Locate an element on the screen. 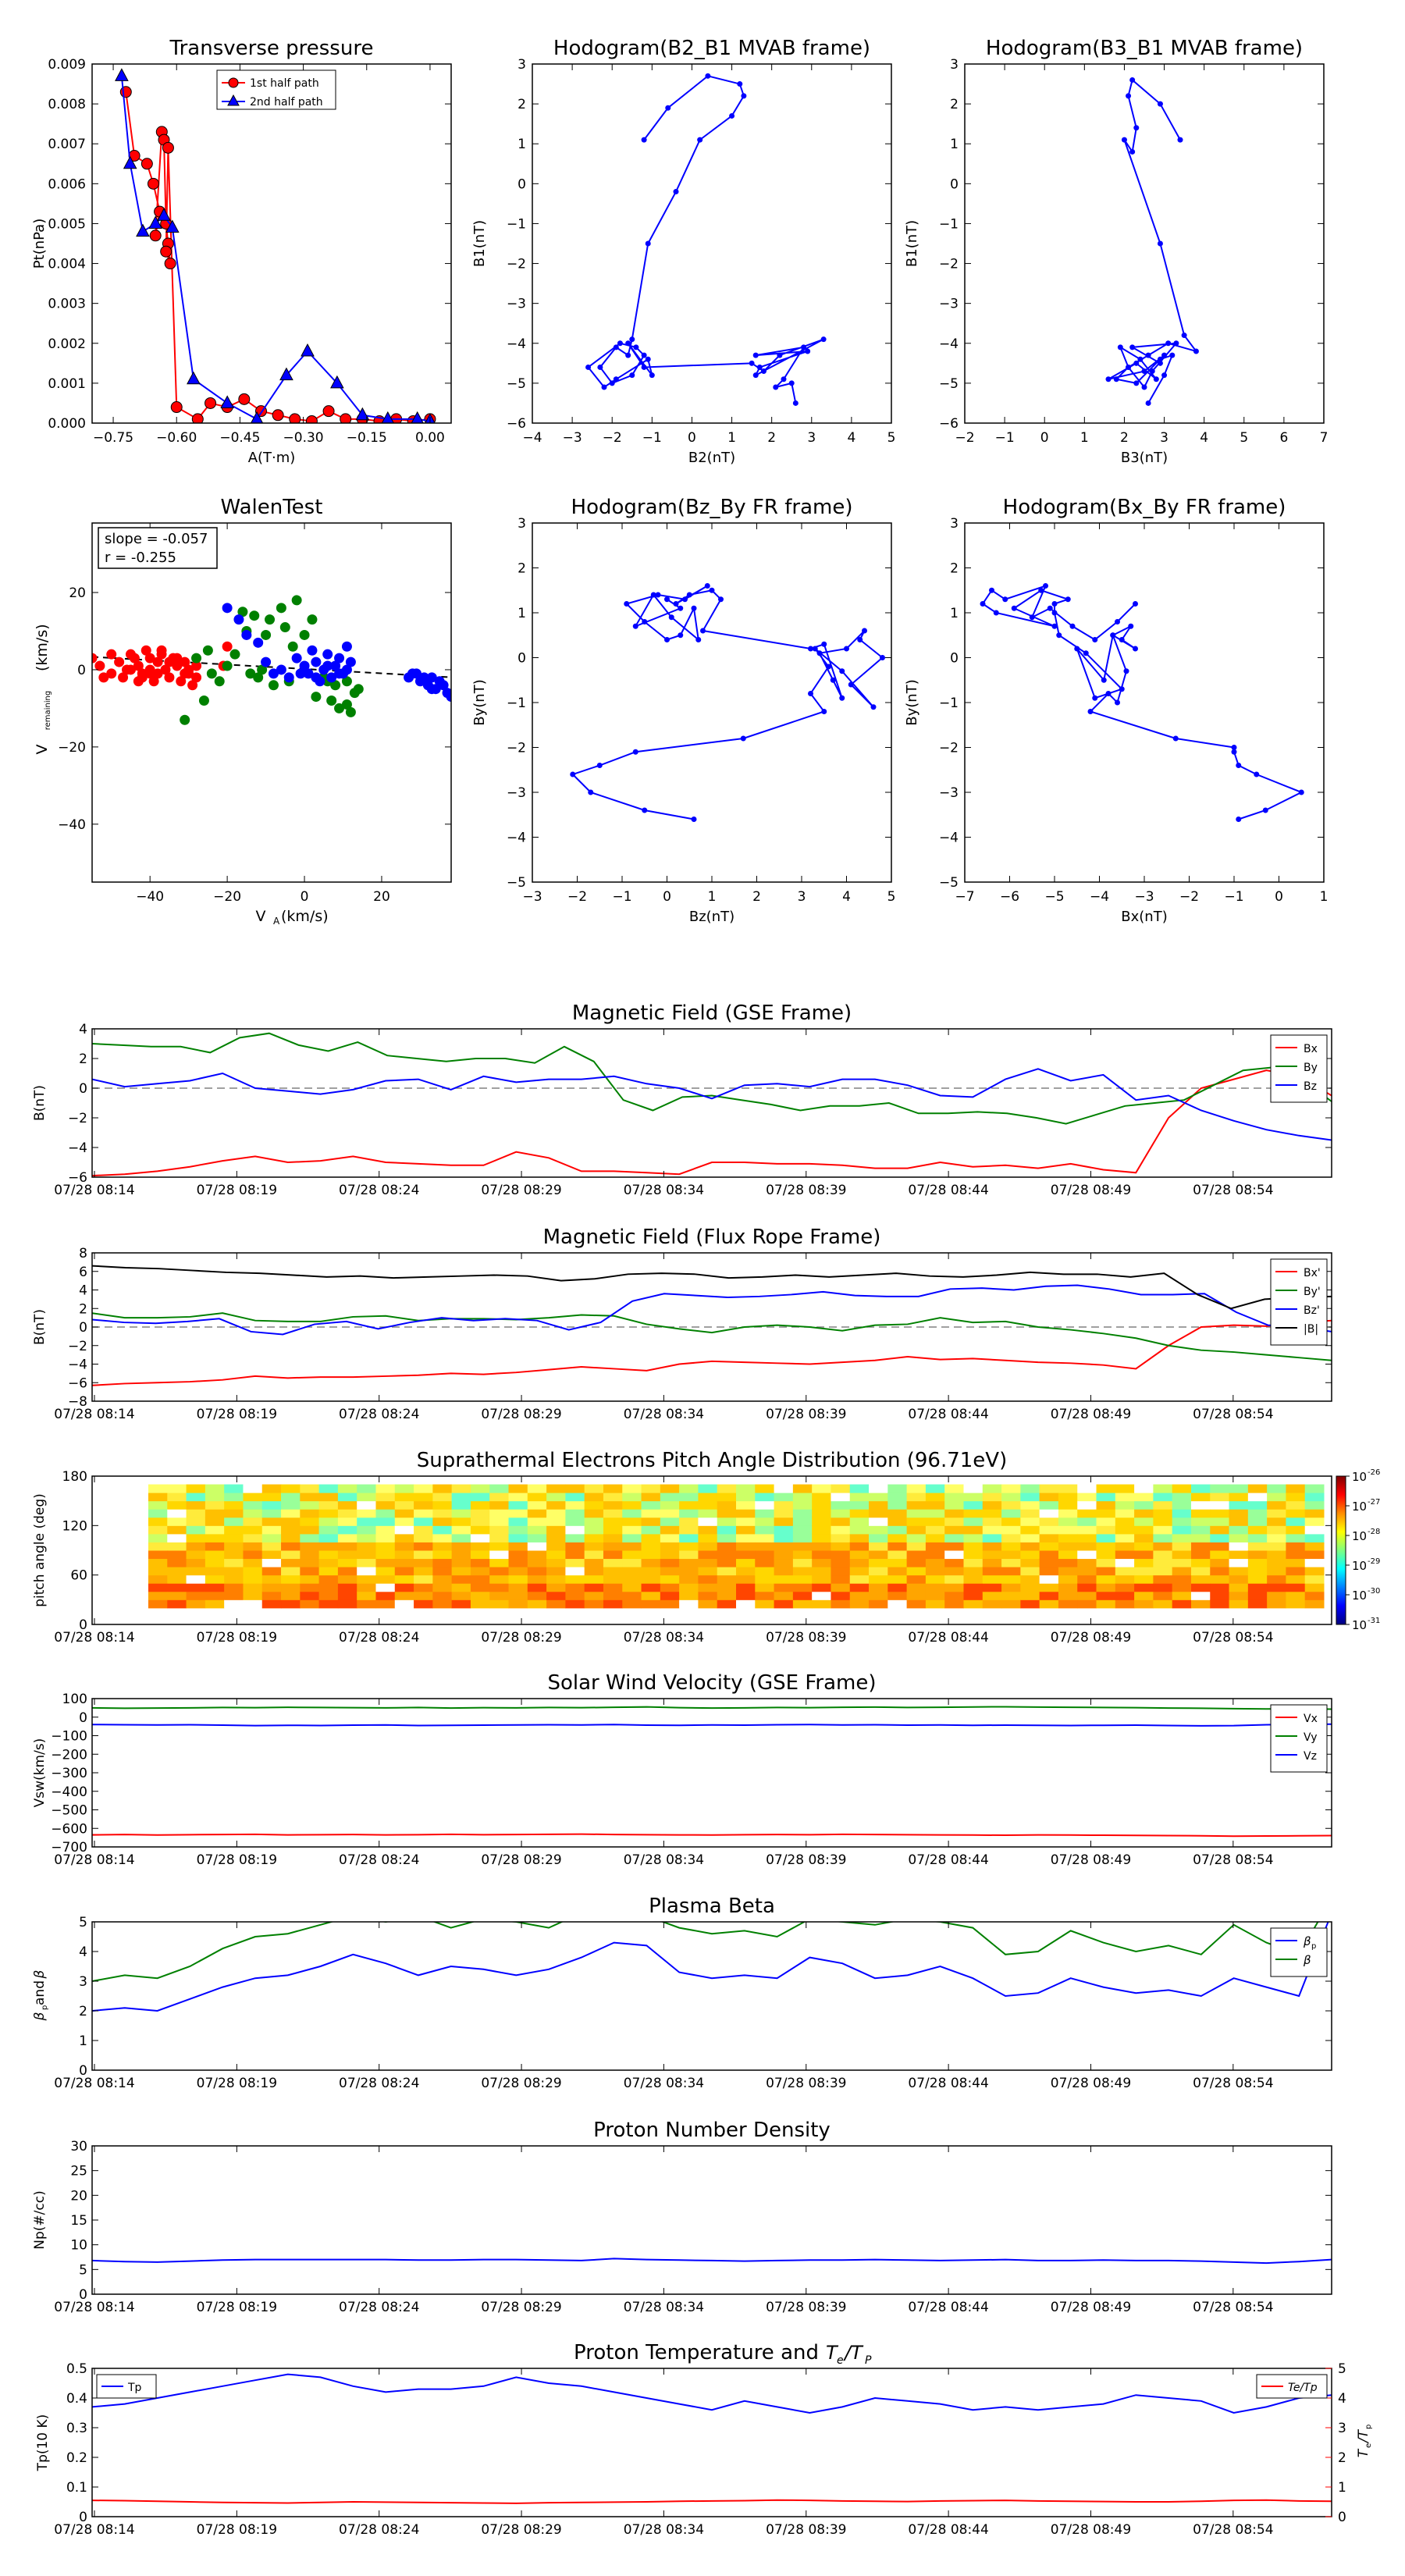  x-tick-label: −2 is located at coordinates (612, 438).